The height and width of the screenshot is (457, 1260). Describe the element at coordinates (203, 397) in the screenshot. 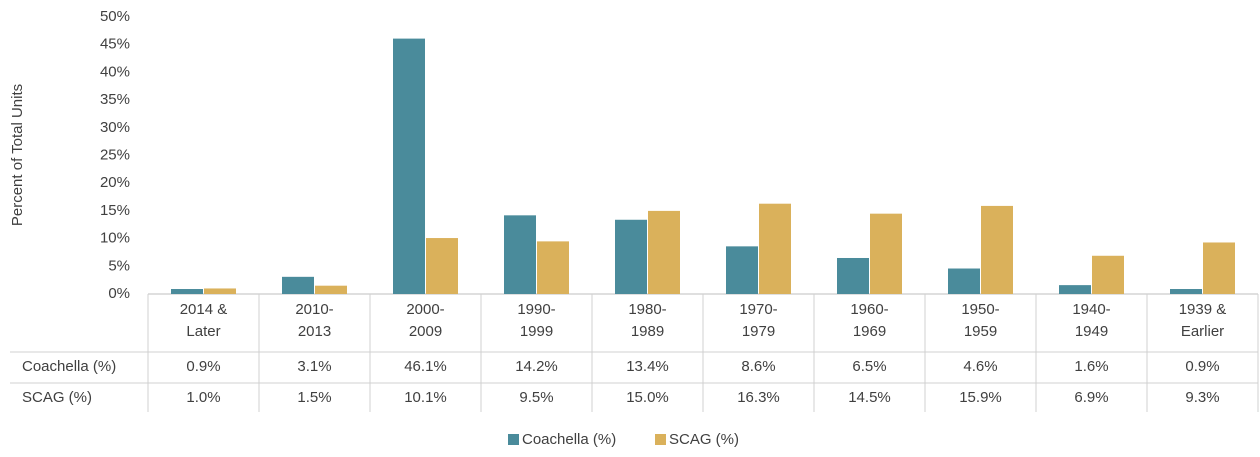

I see `table-value: 1.0%` at that location.